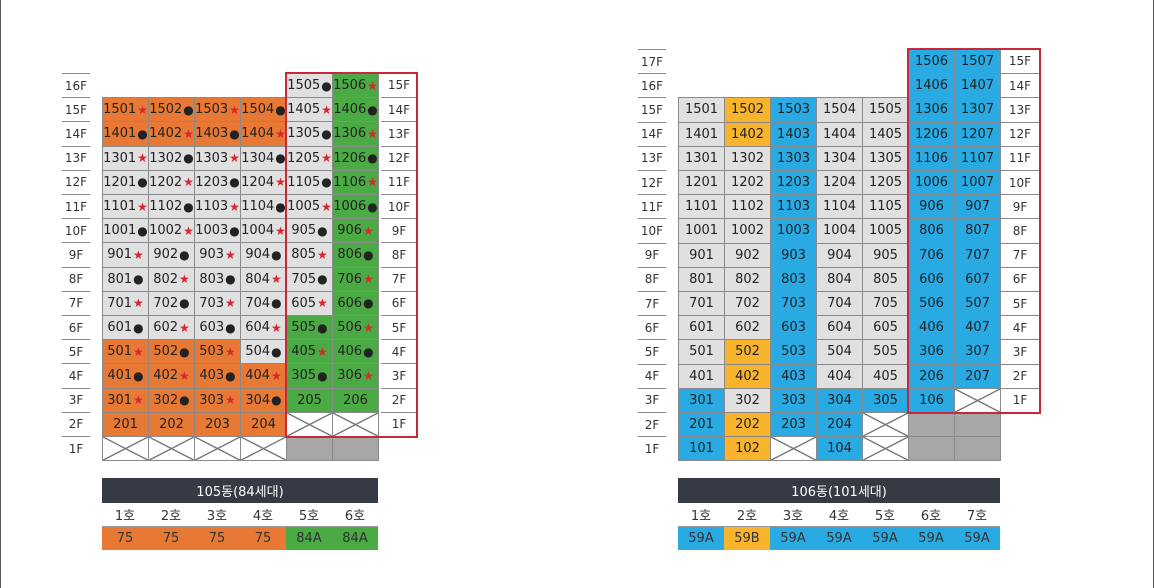  Describe the element at coordinates (931, 304) in the screenshot. I see `unit-number: 506` at that location.